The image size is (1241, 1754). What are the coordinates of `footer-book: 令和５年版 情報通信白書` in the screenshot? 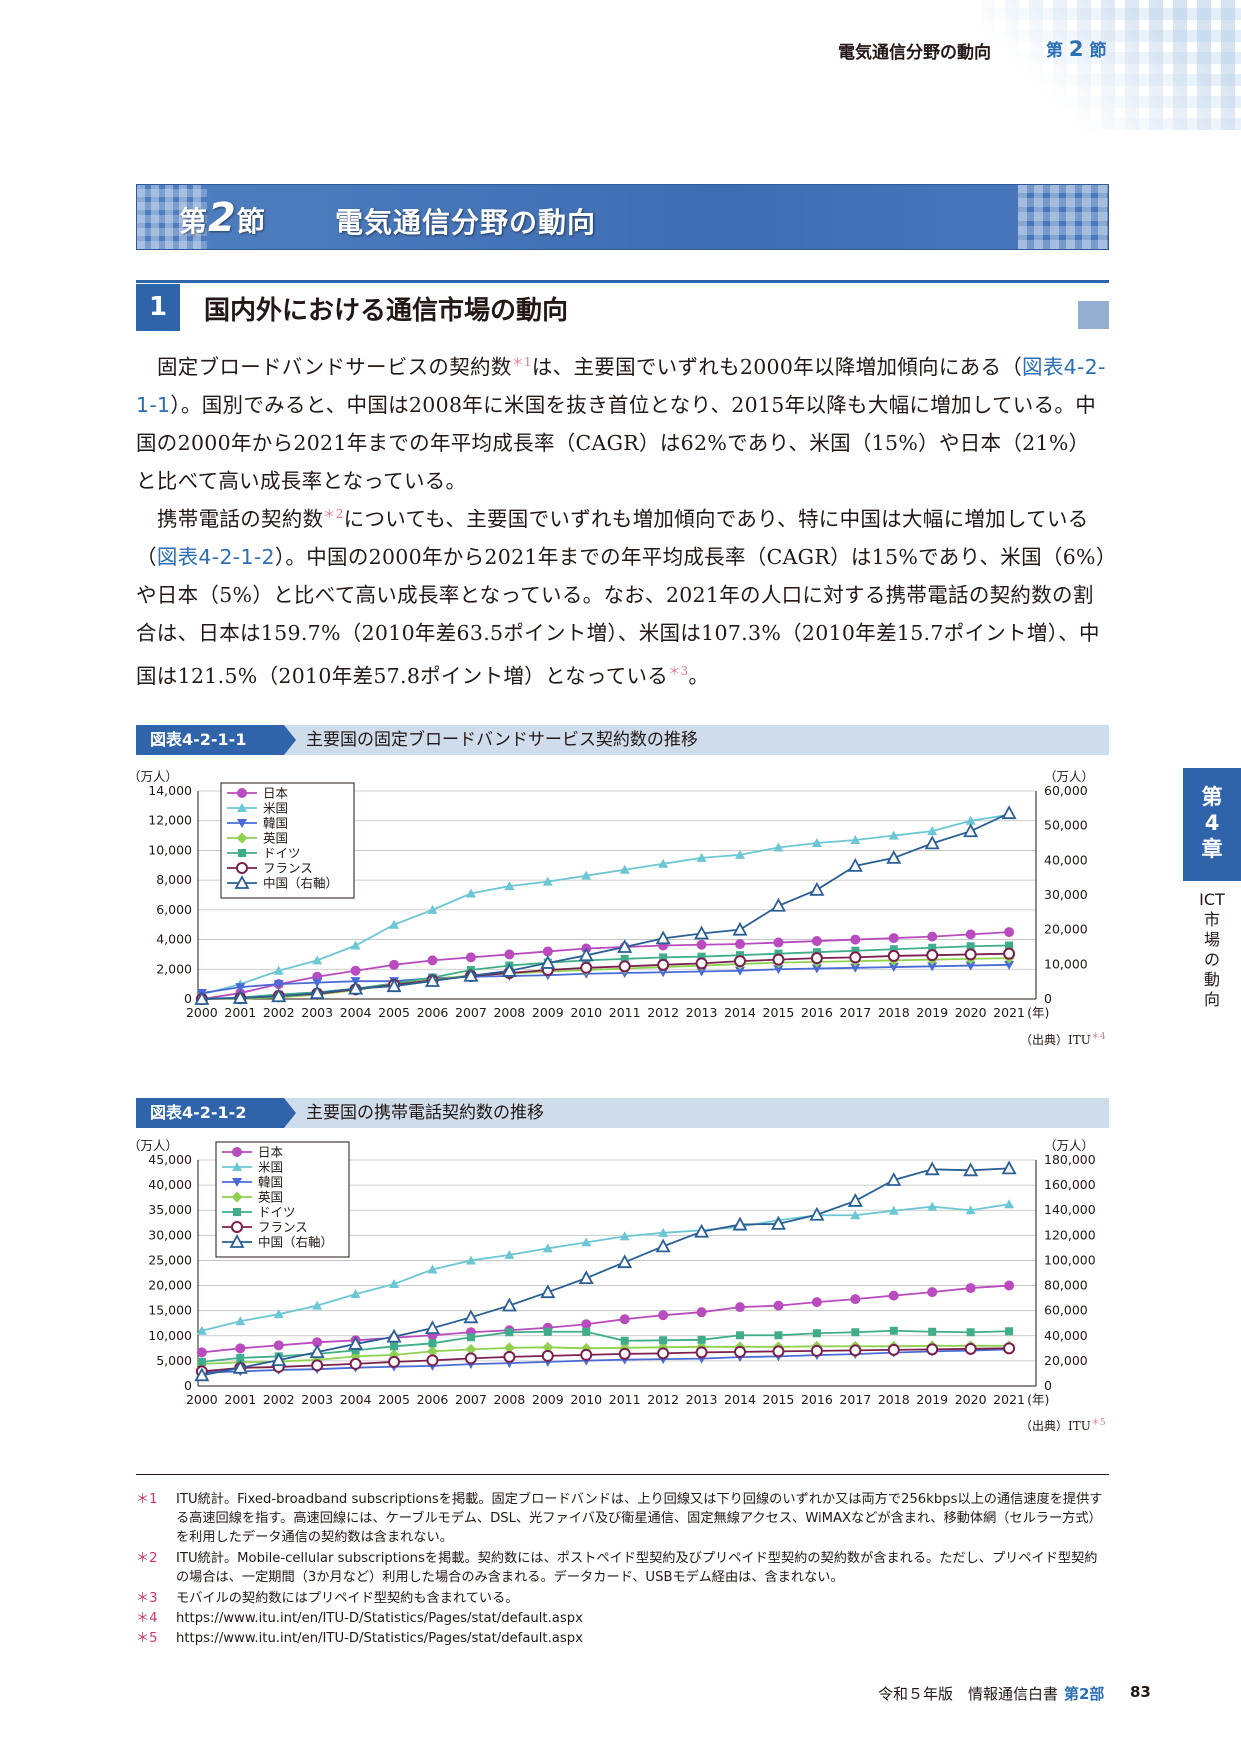 It's located at (968, 1694).